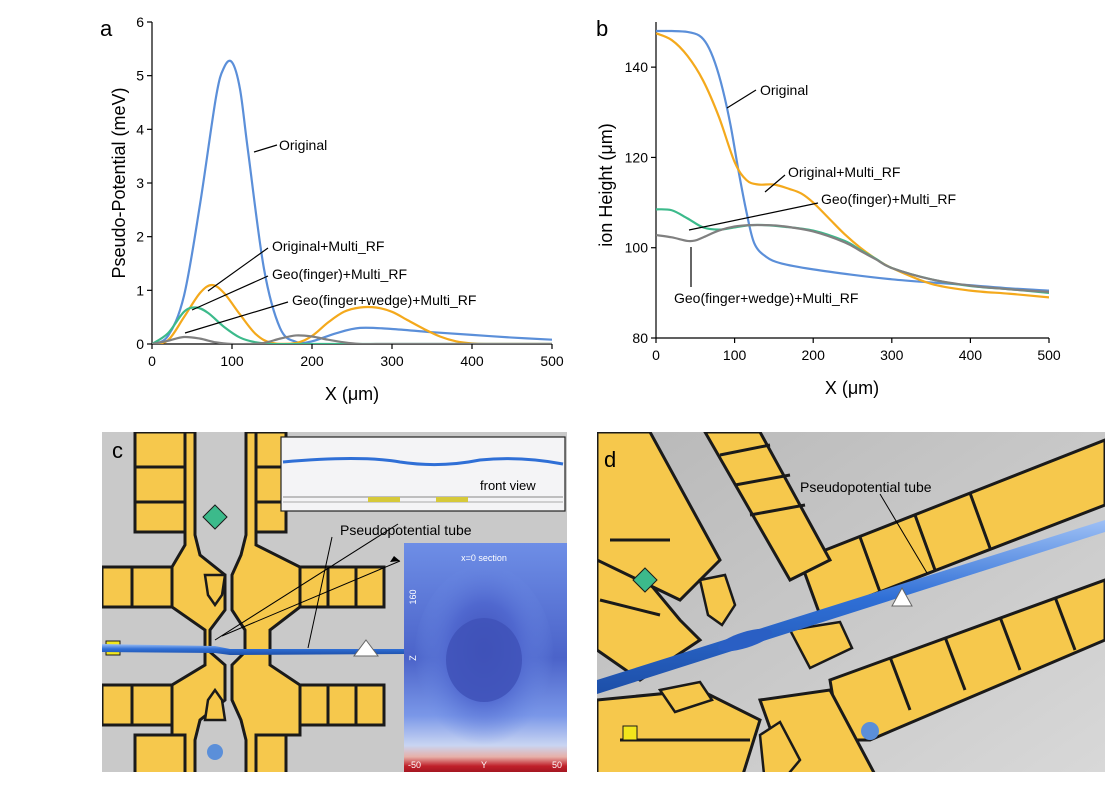 The width and height of the screenshot is (1113, 789). Describe the element at coordinates (606, 184) in the screenshot. I see `y-axis-label: ion Height (μm)` at that location.